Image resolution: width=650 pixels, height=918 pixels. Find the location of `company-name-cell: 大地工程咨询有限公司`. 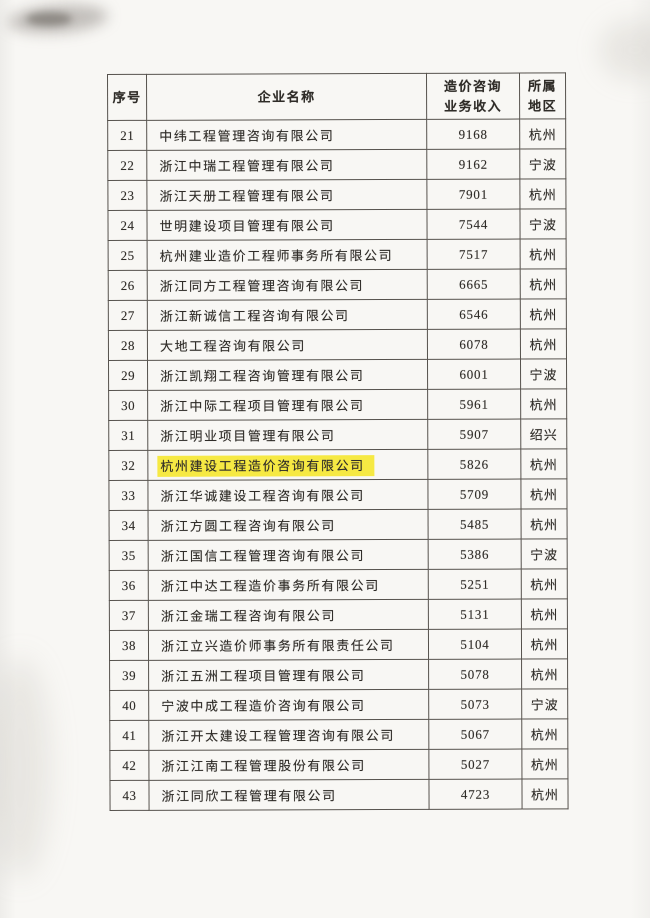

company-name-cell: 大地工程咨询有限公司 is located at coordinates (287, 345).